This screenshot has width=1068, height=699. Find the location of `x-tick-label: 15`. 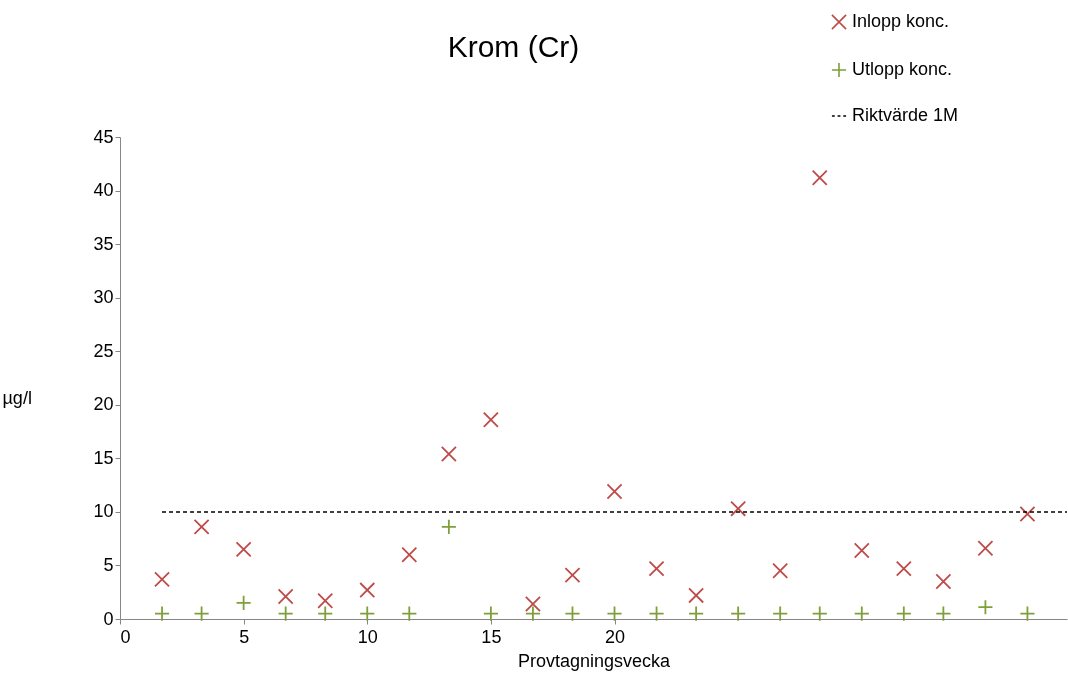

x-tick-label: 15 is located at coordinates (491, 636).